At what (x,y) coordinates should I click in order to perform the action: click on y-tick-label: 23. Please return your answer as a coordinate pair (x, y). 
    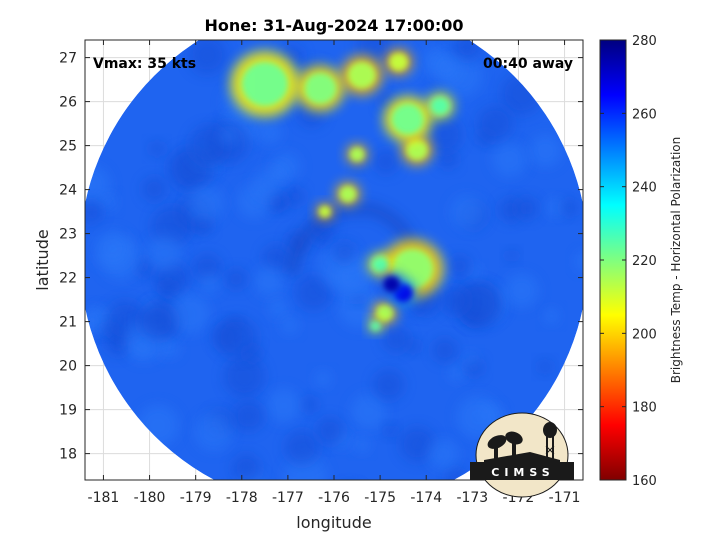
    Looking at the image, I should click on (68, 235).